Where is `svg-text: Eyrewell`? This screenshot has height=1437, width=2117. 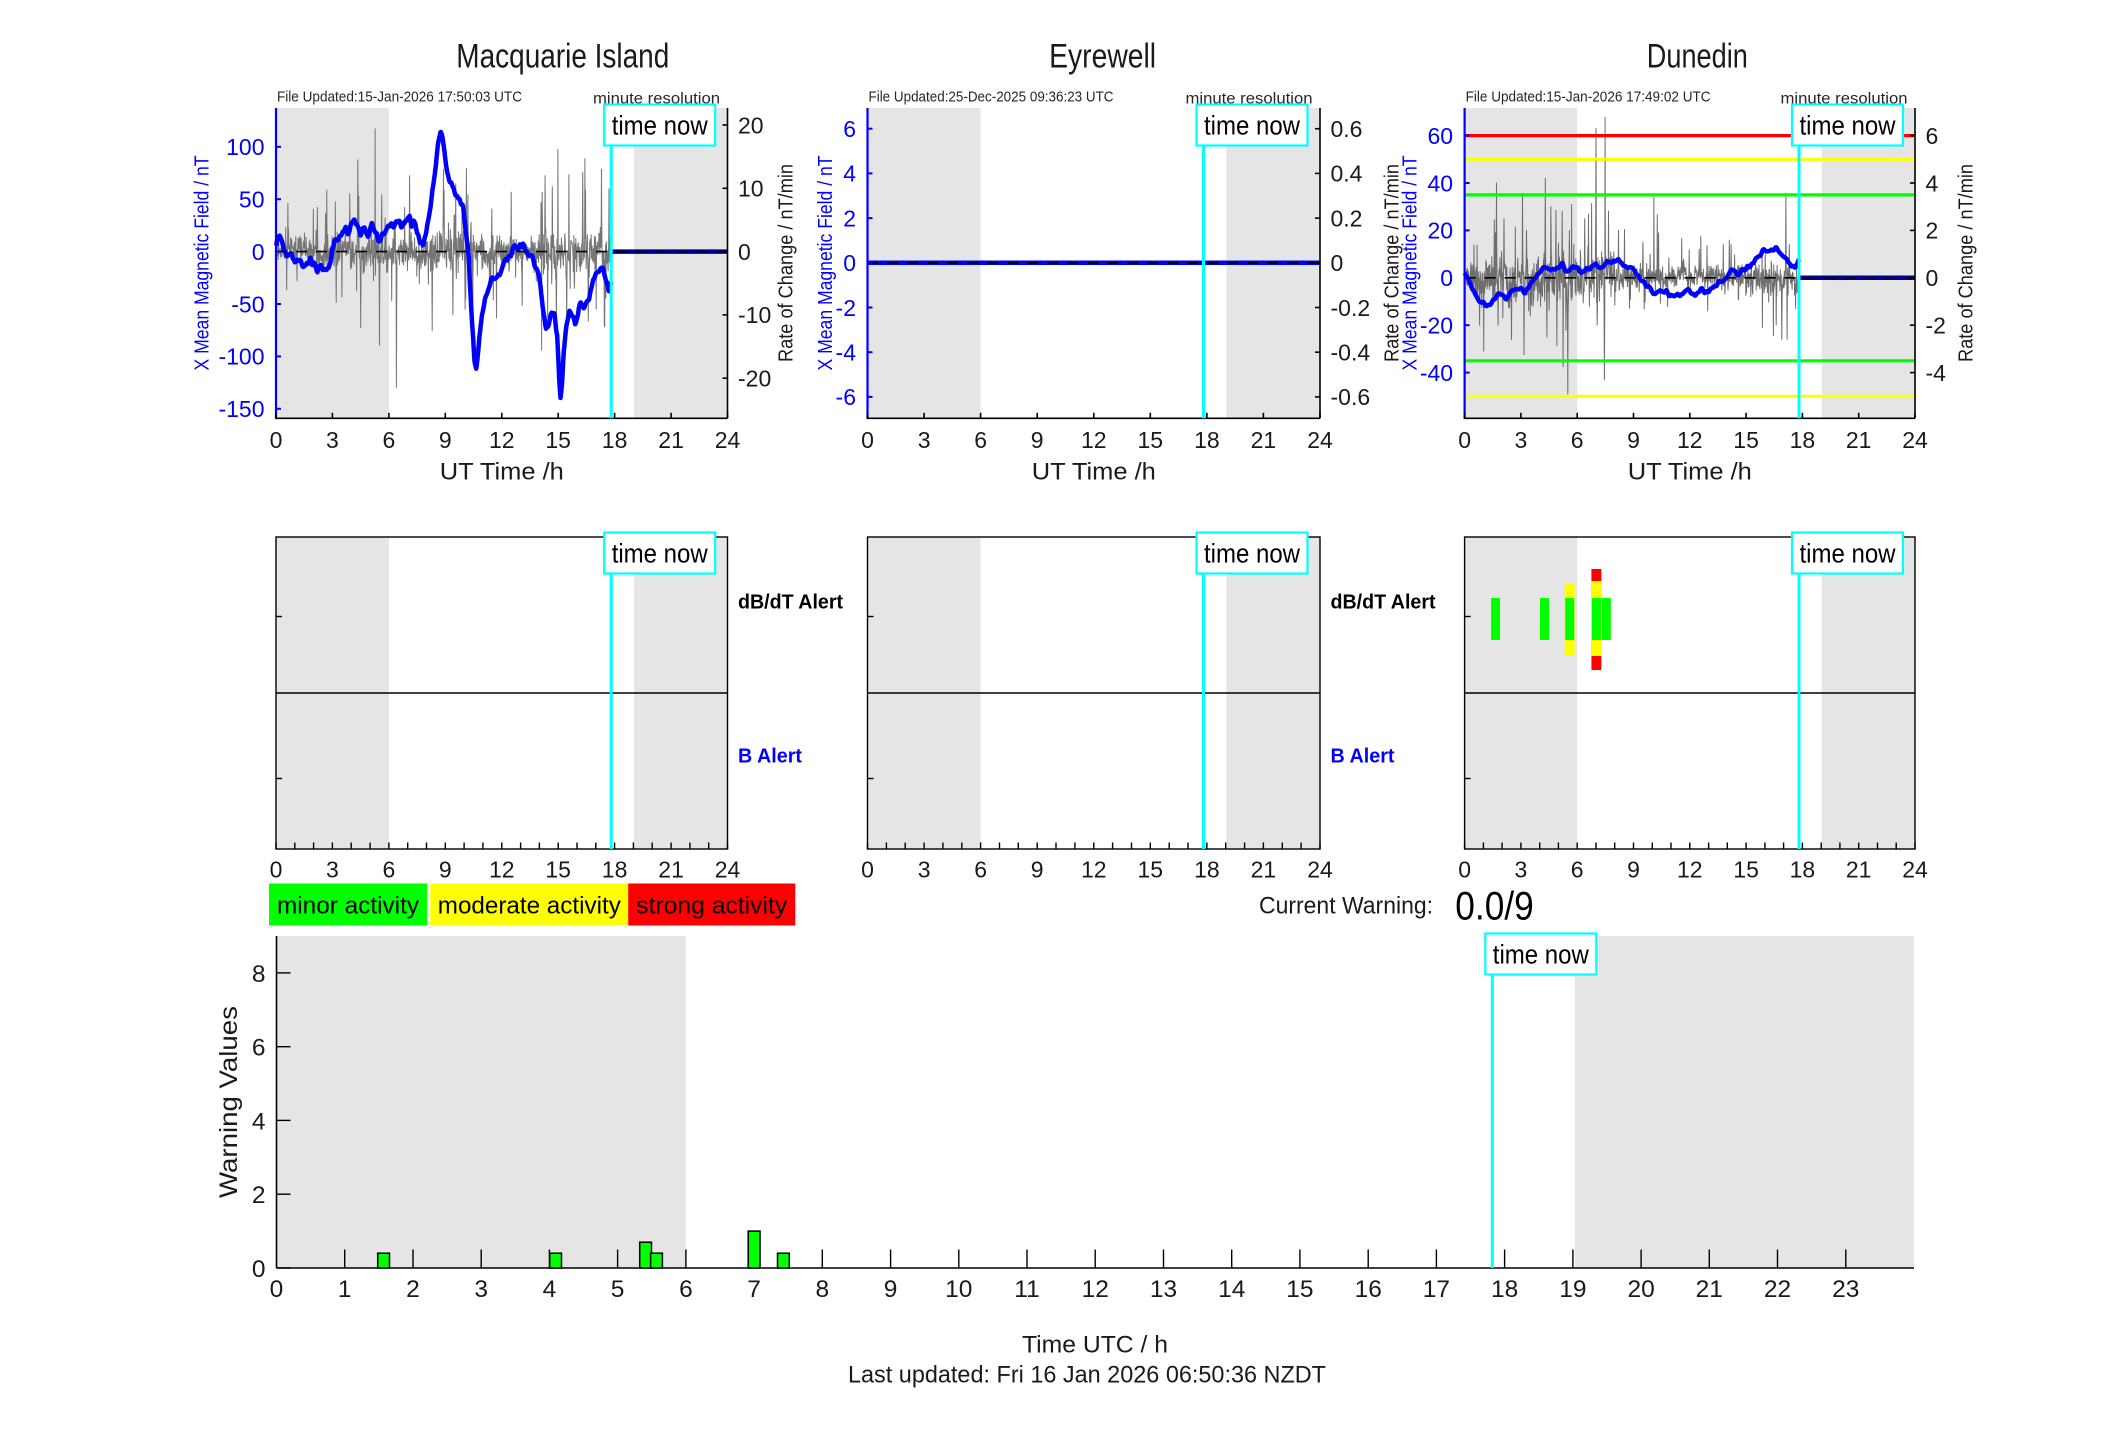
svg-text: Eyrewell is located at coordinates (1102, 57).